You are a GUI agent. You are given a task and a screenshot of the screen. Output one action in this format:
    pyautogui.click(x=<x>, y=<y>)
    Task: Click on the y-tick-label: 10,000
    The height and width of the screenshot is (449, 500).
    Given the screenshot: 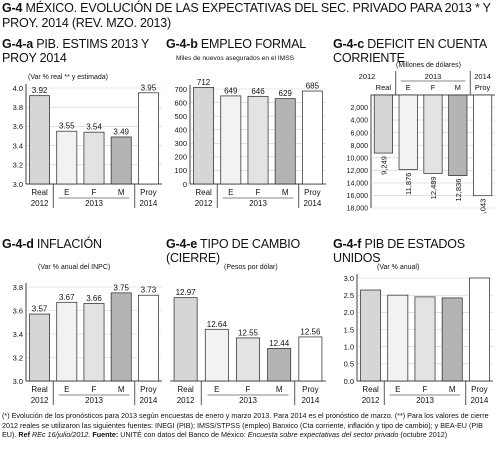 What is the action you would take?
    pyautogui.click(x=358, y=158)
    